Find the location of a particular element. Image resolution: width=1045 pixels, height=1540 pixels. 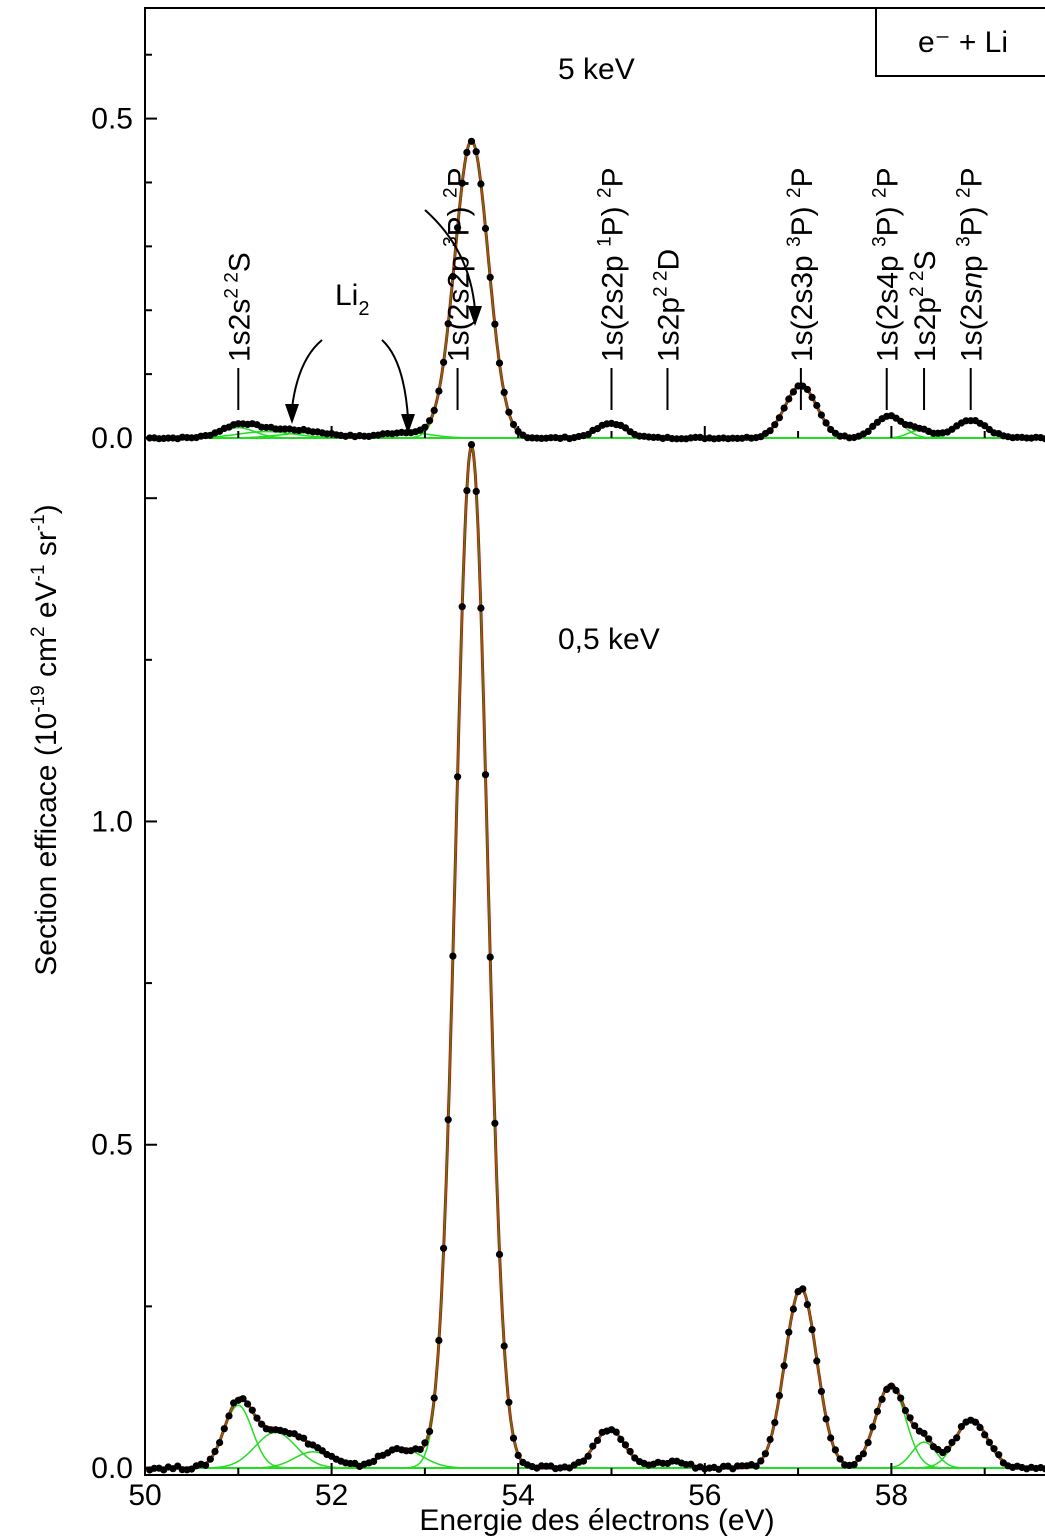

peak-label-6: 1s2p2 2S is located at coordinates (924, 307).